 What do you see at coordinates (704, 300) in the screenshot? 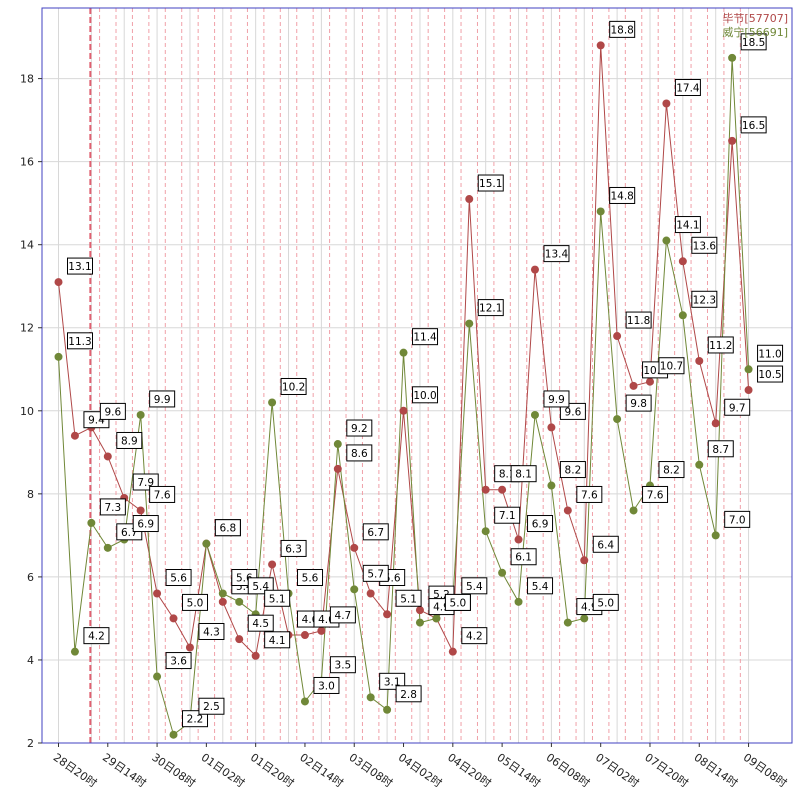
I see `data-label-text: 12.3` at bounding box center [704, 300].